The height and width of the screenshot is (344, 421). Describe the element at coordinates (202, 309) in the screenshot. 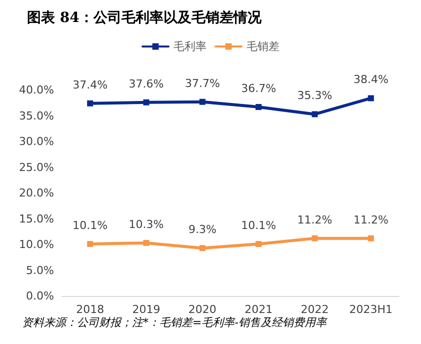

I see `x-tick-label: 2020` at that location.